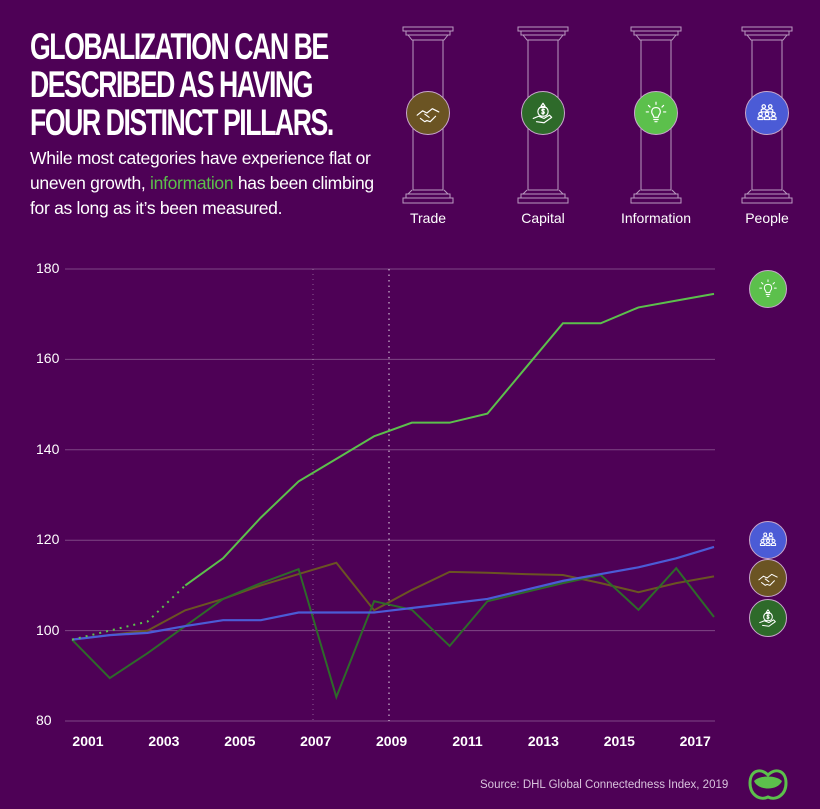 Image resolution: width=820 pixels, height=809 pixels. I want to click on y-tick-label: 180, so click(48, 268).